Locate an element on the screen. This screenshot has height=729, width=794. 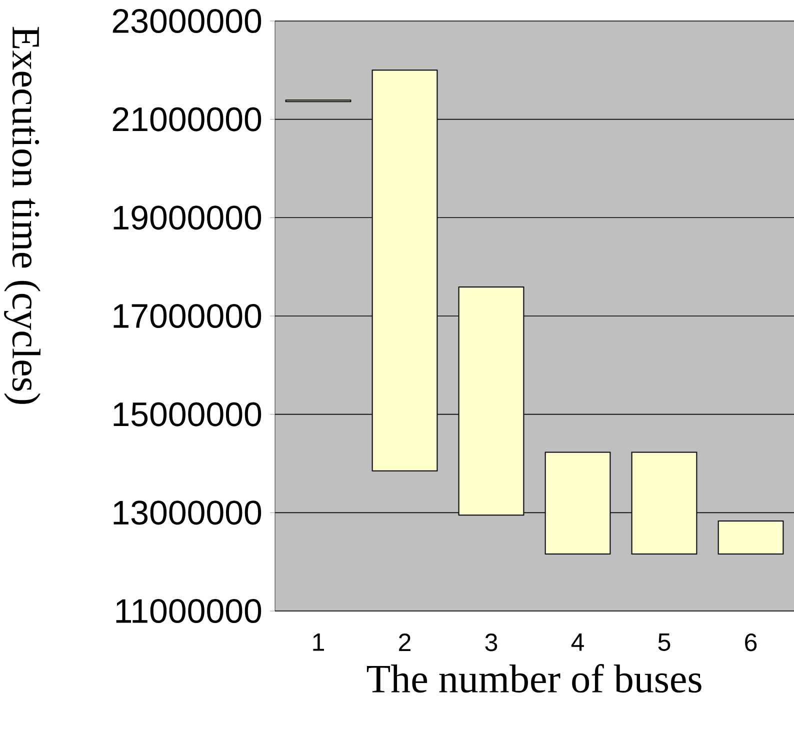
x-tick-label: 1 is located at coordinates (318, 642).